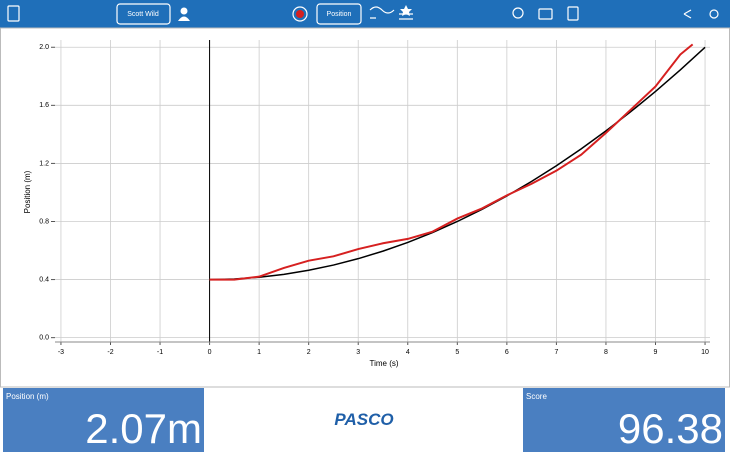 The width and height of the screenshot is (730, 455). I want to click on record-ring, so click(300, 14).